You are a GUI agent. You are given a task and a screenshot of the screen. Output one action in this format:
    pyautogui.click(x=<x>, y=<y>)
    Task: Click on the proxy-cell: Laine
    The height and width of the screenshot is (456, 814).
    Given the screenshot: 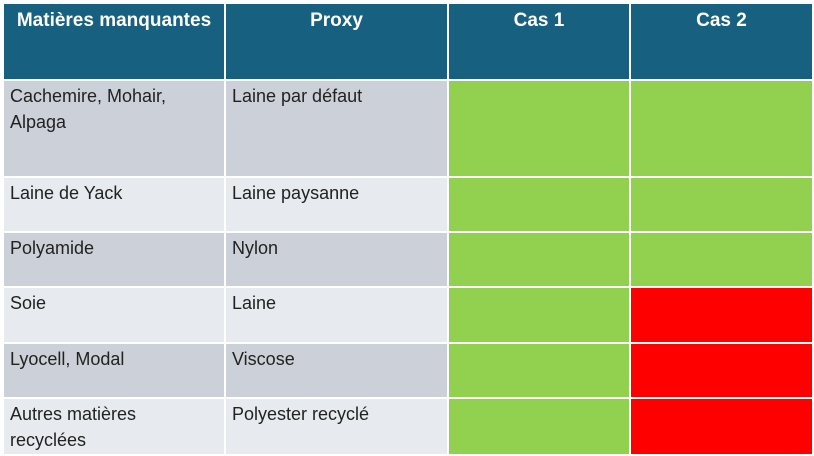 What is the action you would take?
    pyautogui.click(x=336, y=315)
    